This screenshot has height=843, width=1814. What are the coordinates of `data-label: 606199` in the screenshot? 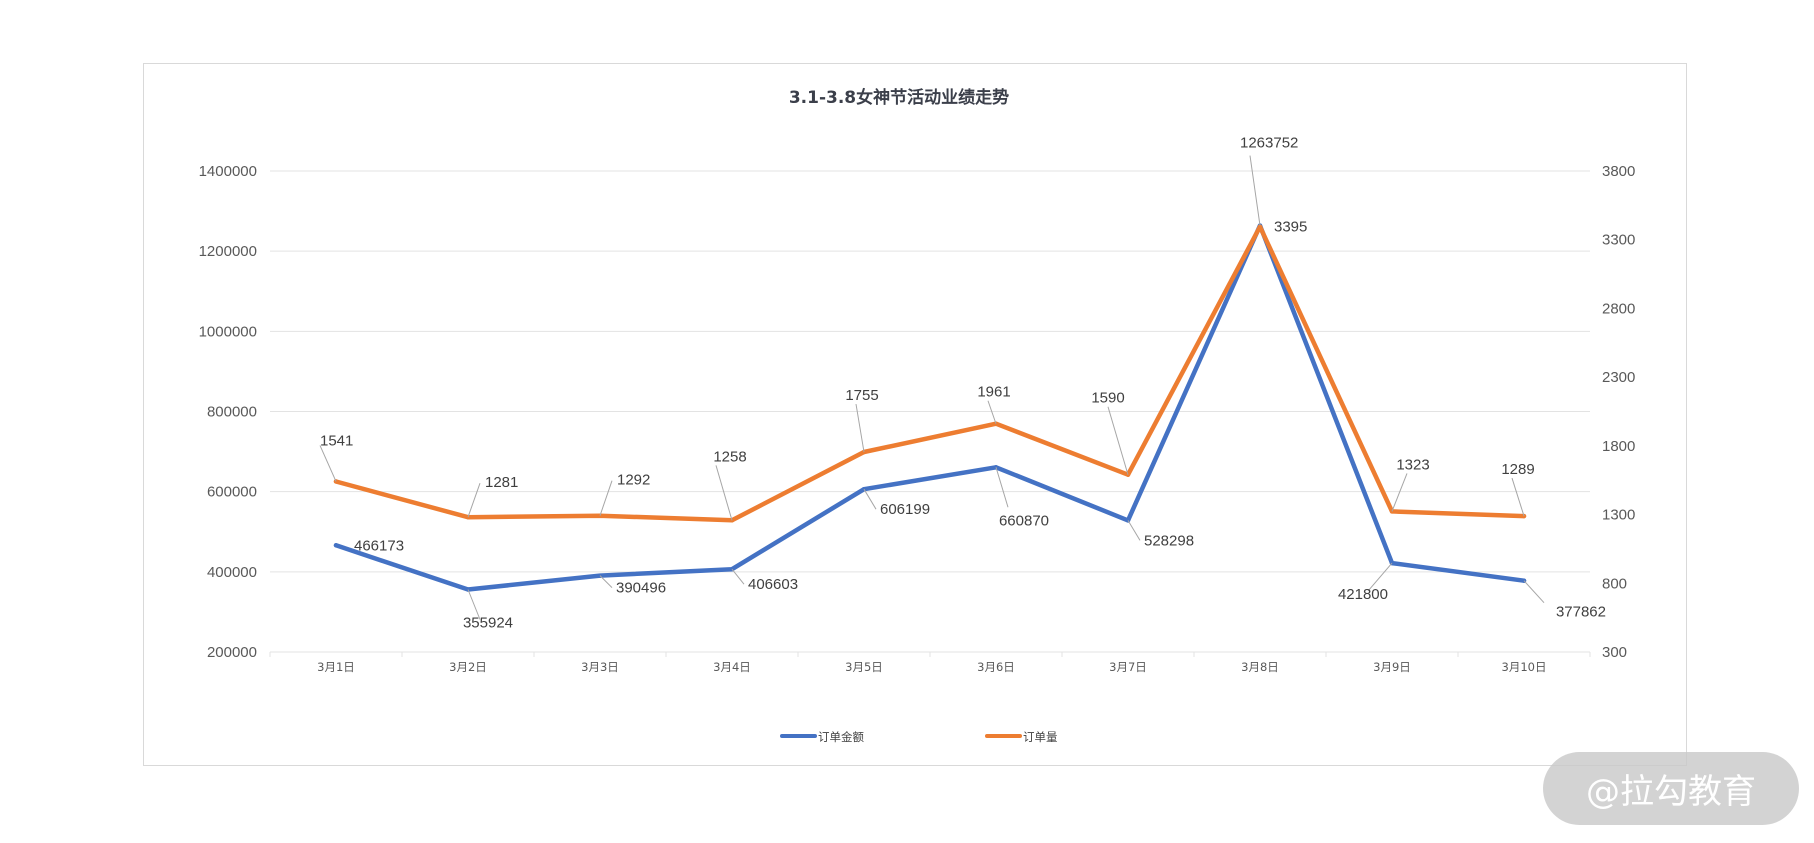 It's located at (905, 509).